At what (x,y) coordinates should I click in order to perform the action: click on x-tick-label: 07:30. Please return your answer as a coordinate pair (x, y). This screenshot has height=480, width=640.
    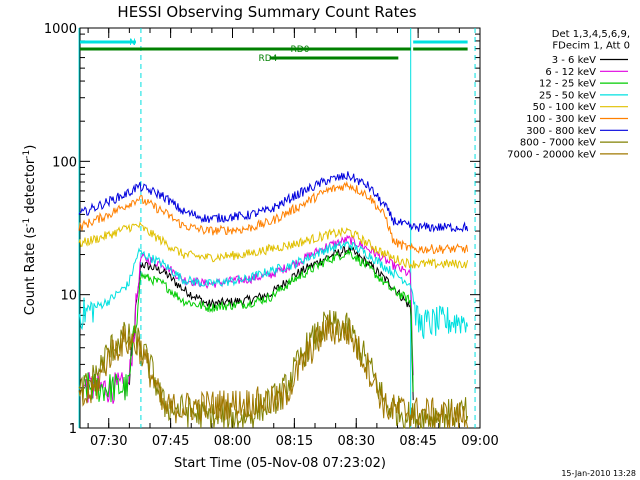
    Looking at the image, I should click on (108, 441).